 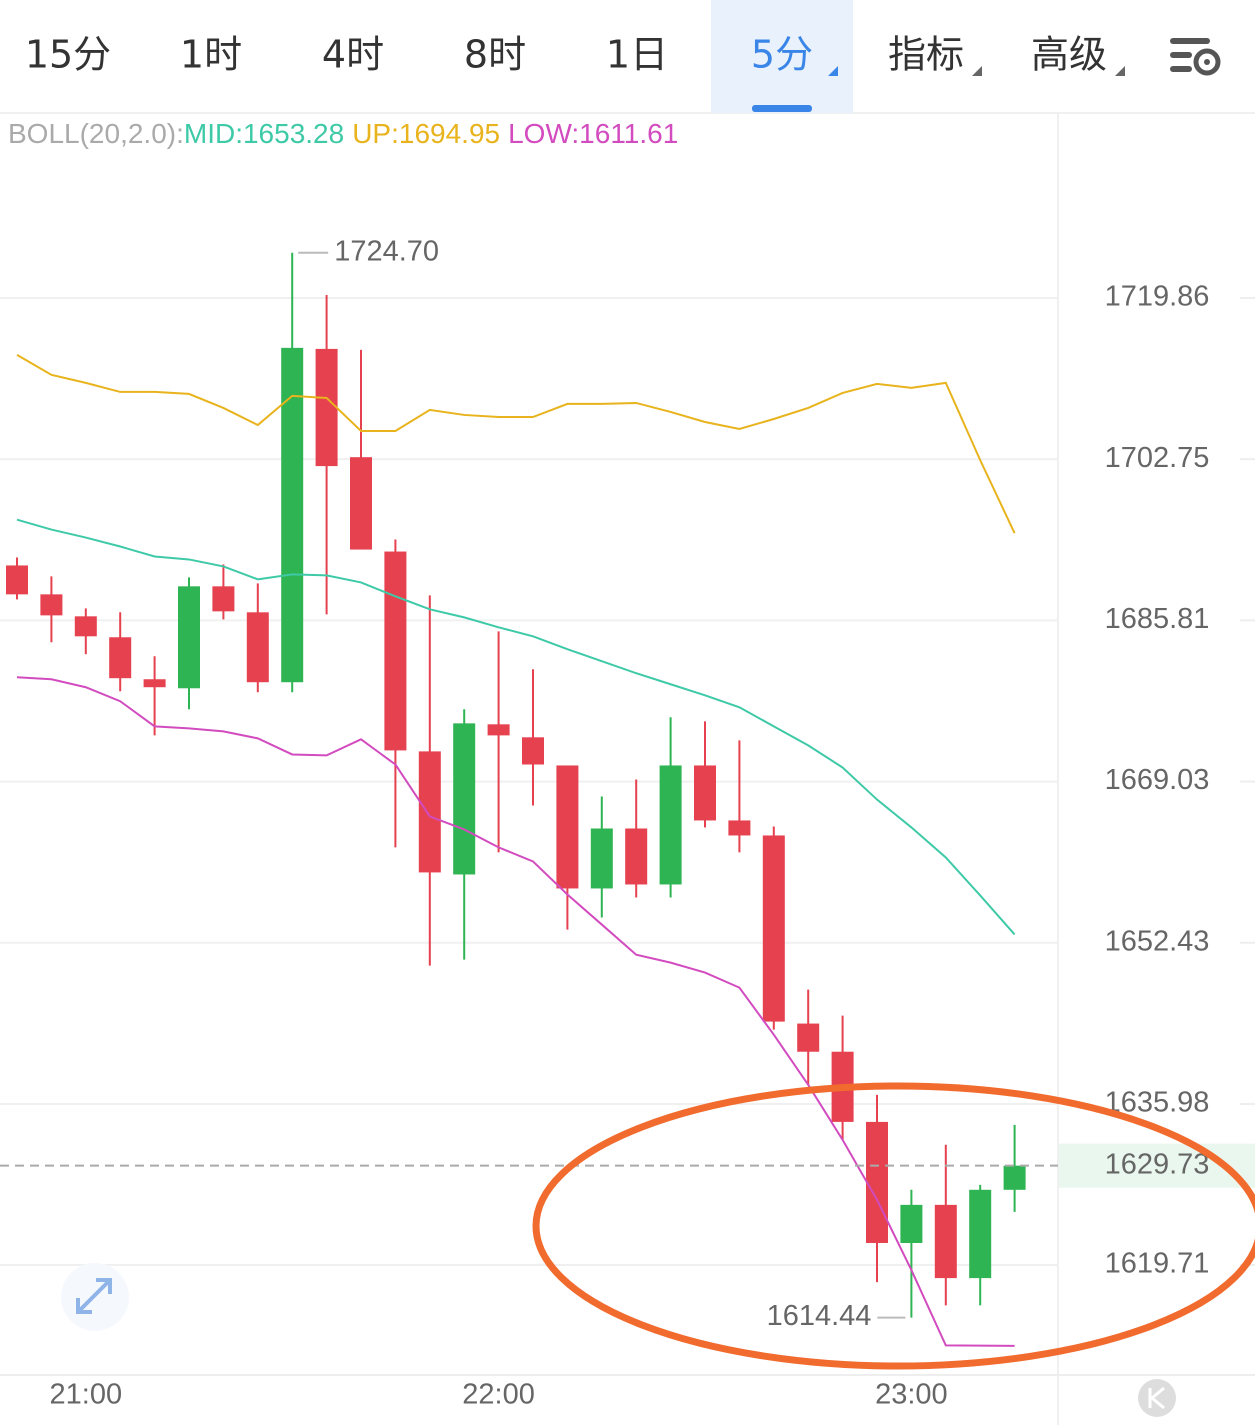 I want to click on x-tick-label: 23:00, so click(x=911, y=1395).